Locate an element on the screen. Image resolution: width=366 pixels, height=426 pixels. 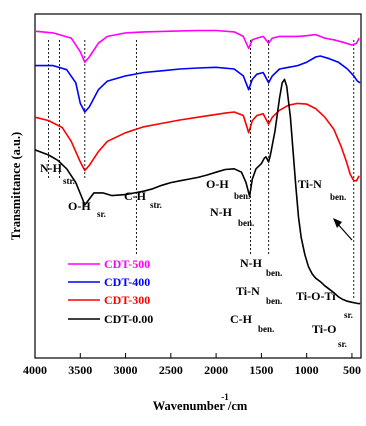
x-tick-label: 1500 is located at coordinates (261, 370).